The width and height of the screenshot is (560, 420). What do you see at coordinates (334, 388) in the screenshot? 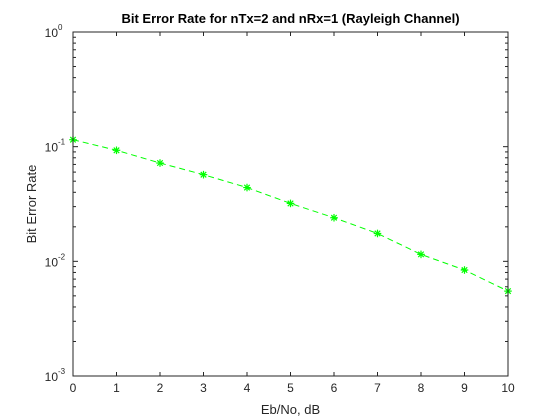
I see `x-tick-label: 6` at bounding box center [334, 388].